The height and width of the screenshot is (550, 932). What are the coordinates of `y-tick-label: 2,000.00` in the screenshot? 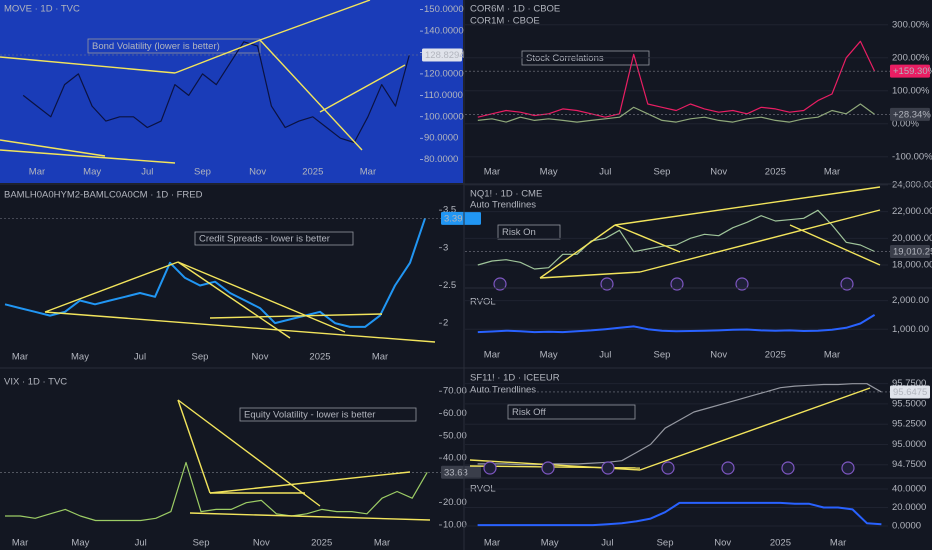 It's located at (910, 300).